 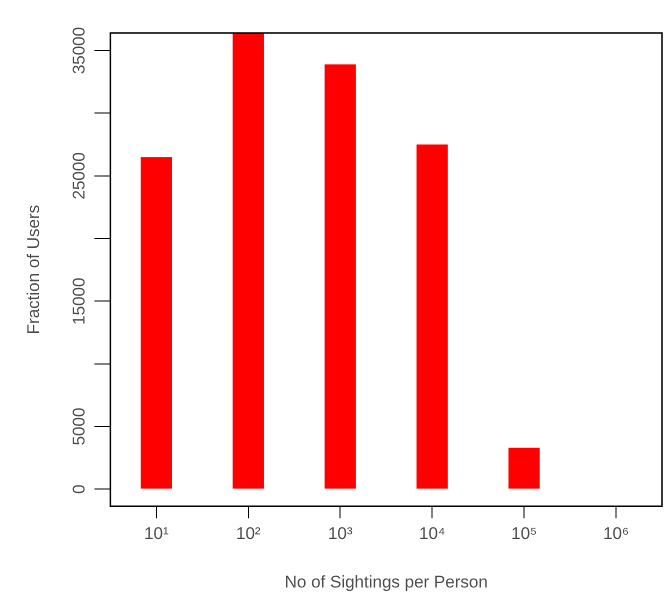 What do you see at coordinates (33, 269) in the screenshot?
I see `y-axis-title: Fraction of Users` at bounding box center [33, 269].